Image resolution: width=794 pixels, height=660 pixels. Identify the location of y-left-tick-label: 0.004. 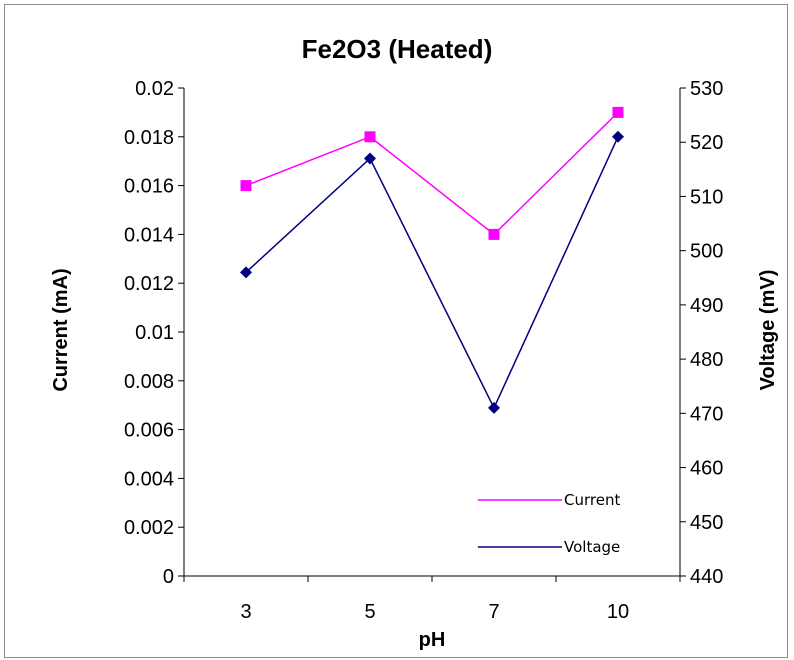
(149, 479).